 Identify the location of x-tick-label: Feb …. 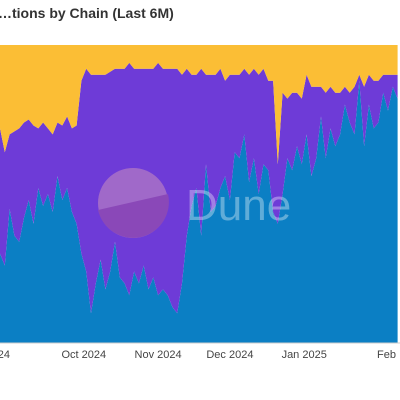
(388, 355).